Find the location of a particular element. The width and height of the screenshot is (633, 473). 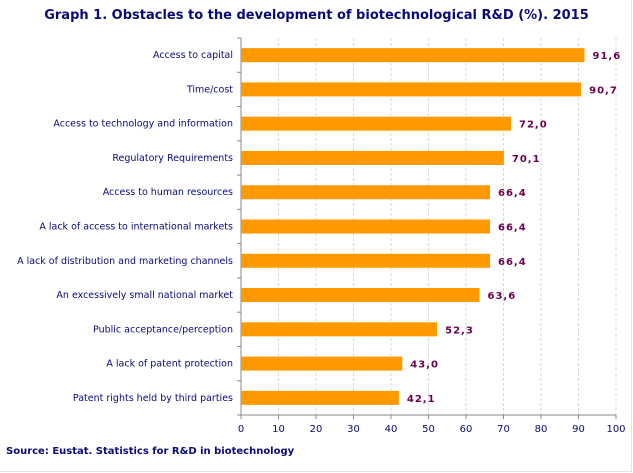

x-tick-label: 80 is located at coordinates (541, 429).